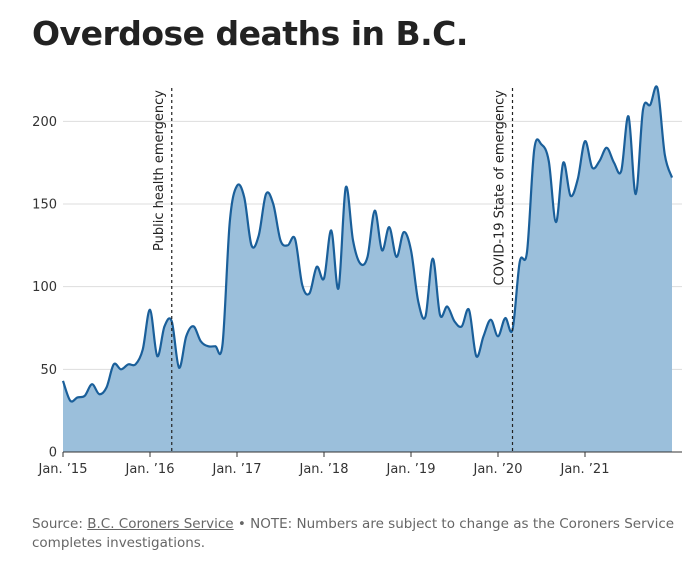 Image resolution: width=696 pixels, height=563 pixels. Describe the element at coordinates (500, 188) in the screenshot. I see `annotation-label: COVID-19 State of emergency` at that location.